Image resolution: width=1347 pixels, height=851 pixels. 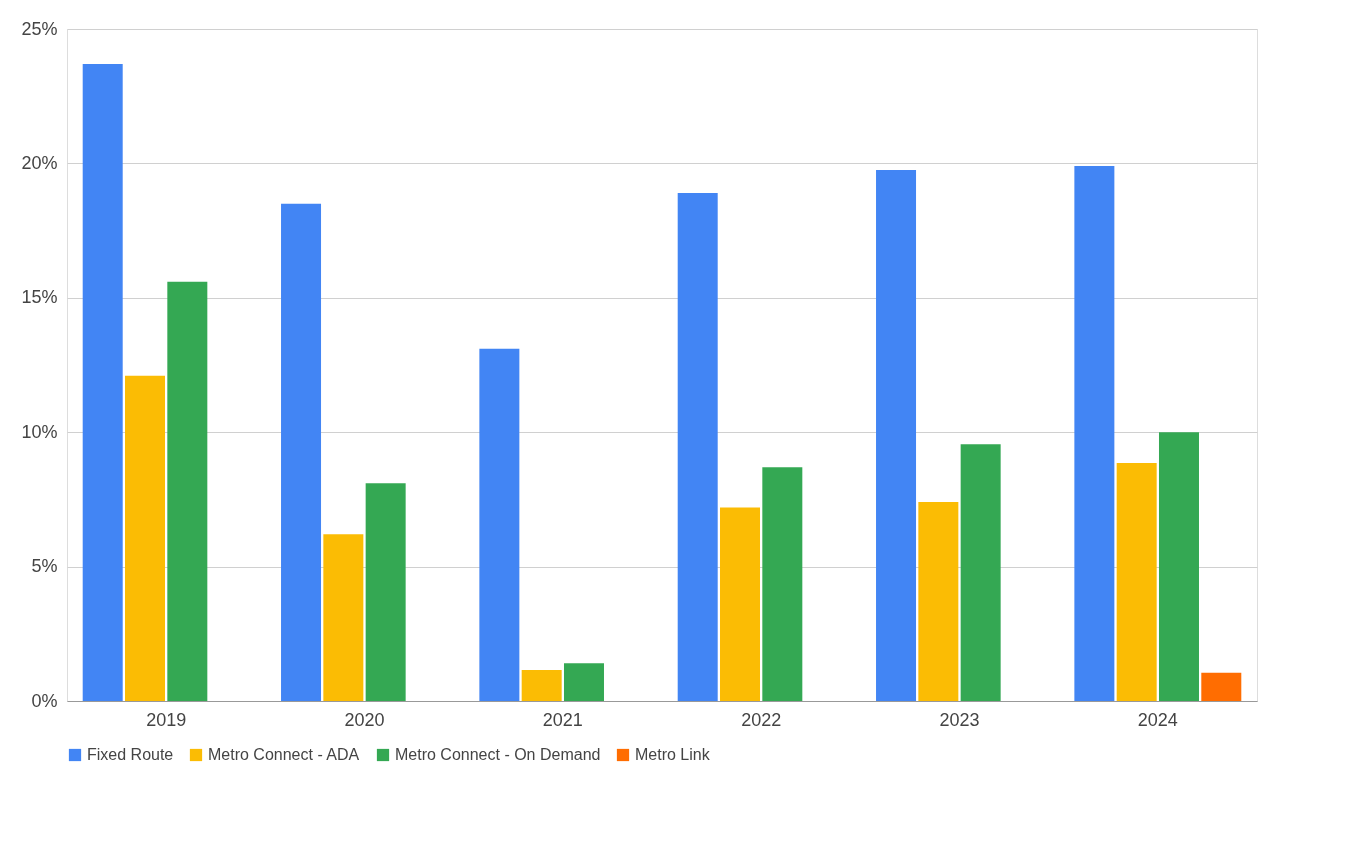 What do you see at coordinates (562, 719) in the screenshot?
I see `x-tick-label: 2021` at bounding box center [562, 719].